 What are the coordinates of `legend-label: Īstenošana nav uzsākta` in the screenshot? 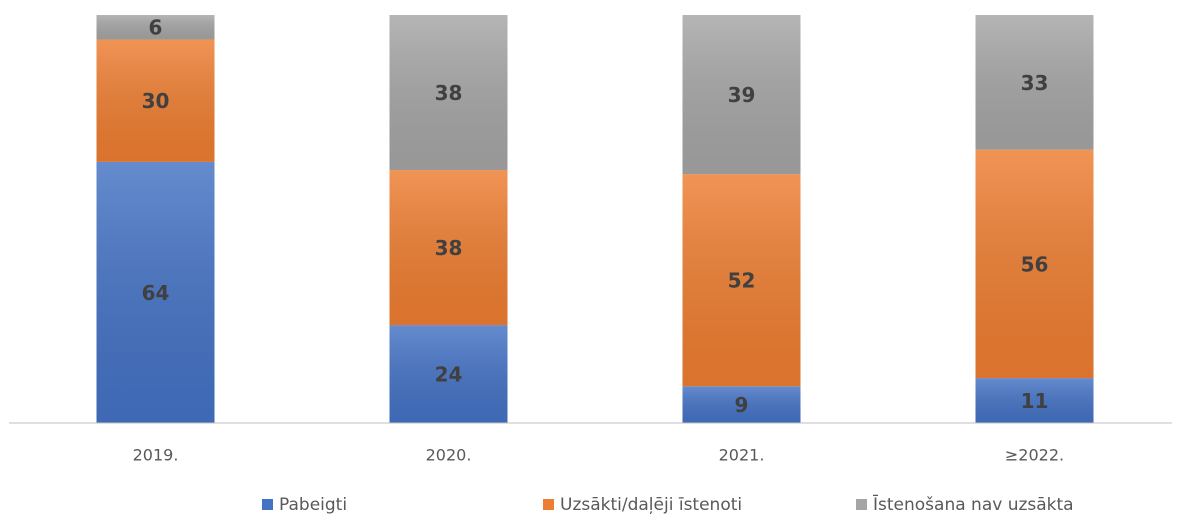 It's located at (973, 504).